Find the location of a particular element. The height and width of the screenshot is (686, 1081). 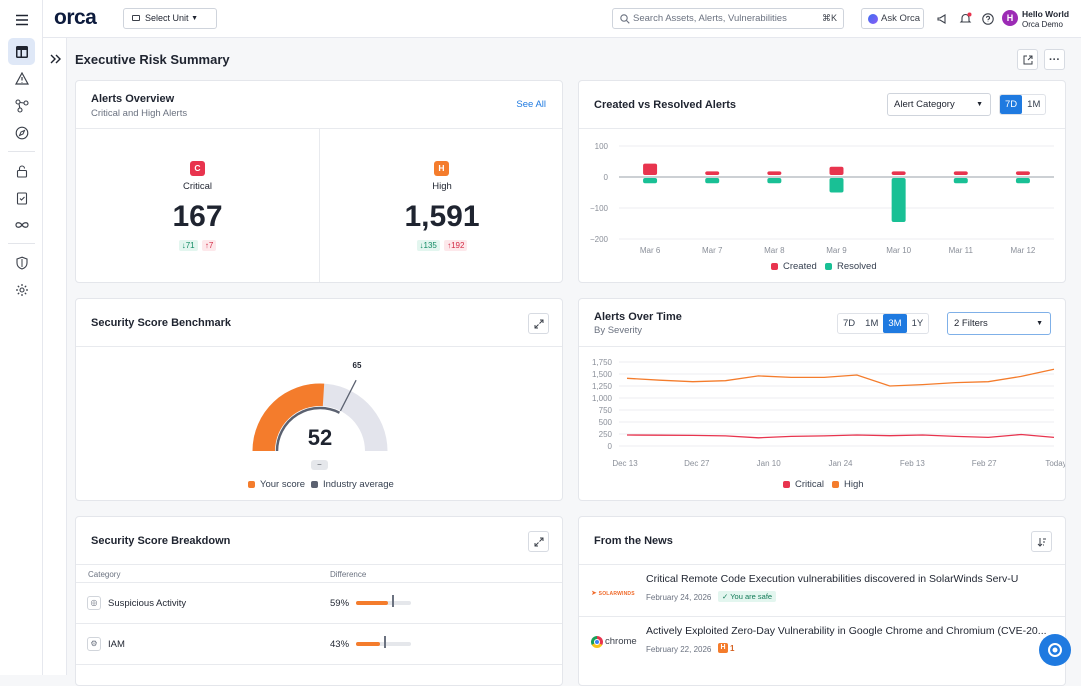

help-question-icon is located at coordinates (988, 19).